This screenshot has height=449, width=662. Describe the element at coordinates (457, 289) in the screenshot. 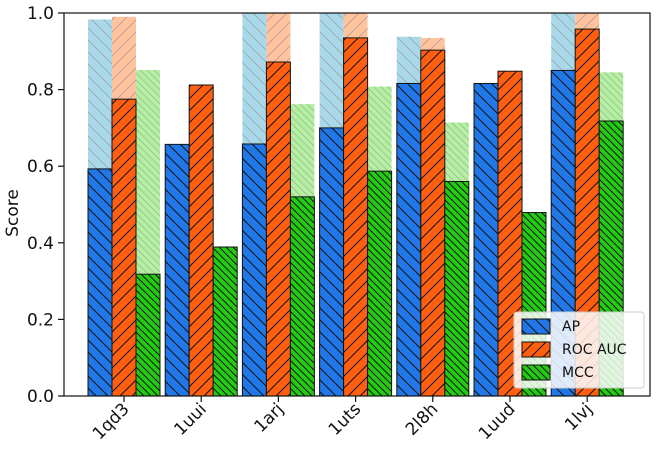

I see `hatch-bar-mcc-2l8h` at that location.